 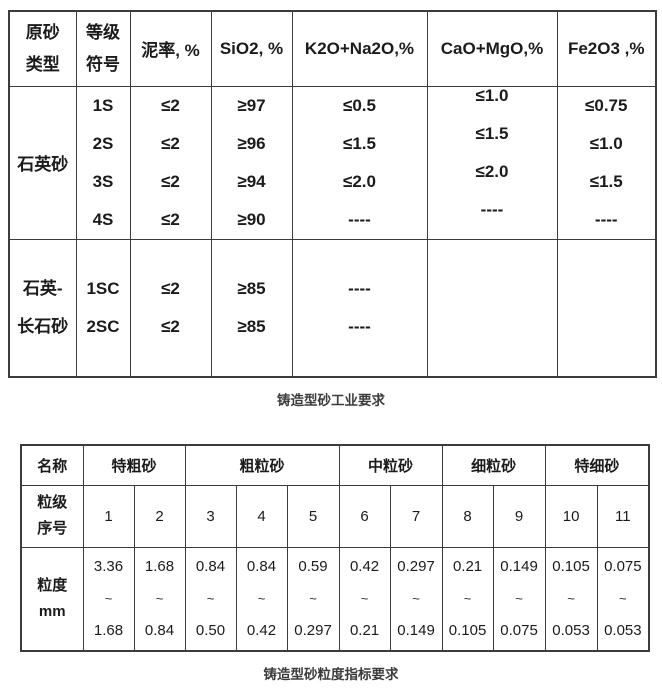 I want to click on sio2-value: ≥96, so click(x=251, y=143).